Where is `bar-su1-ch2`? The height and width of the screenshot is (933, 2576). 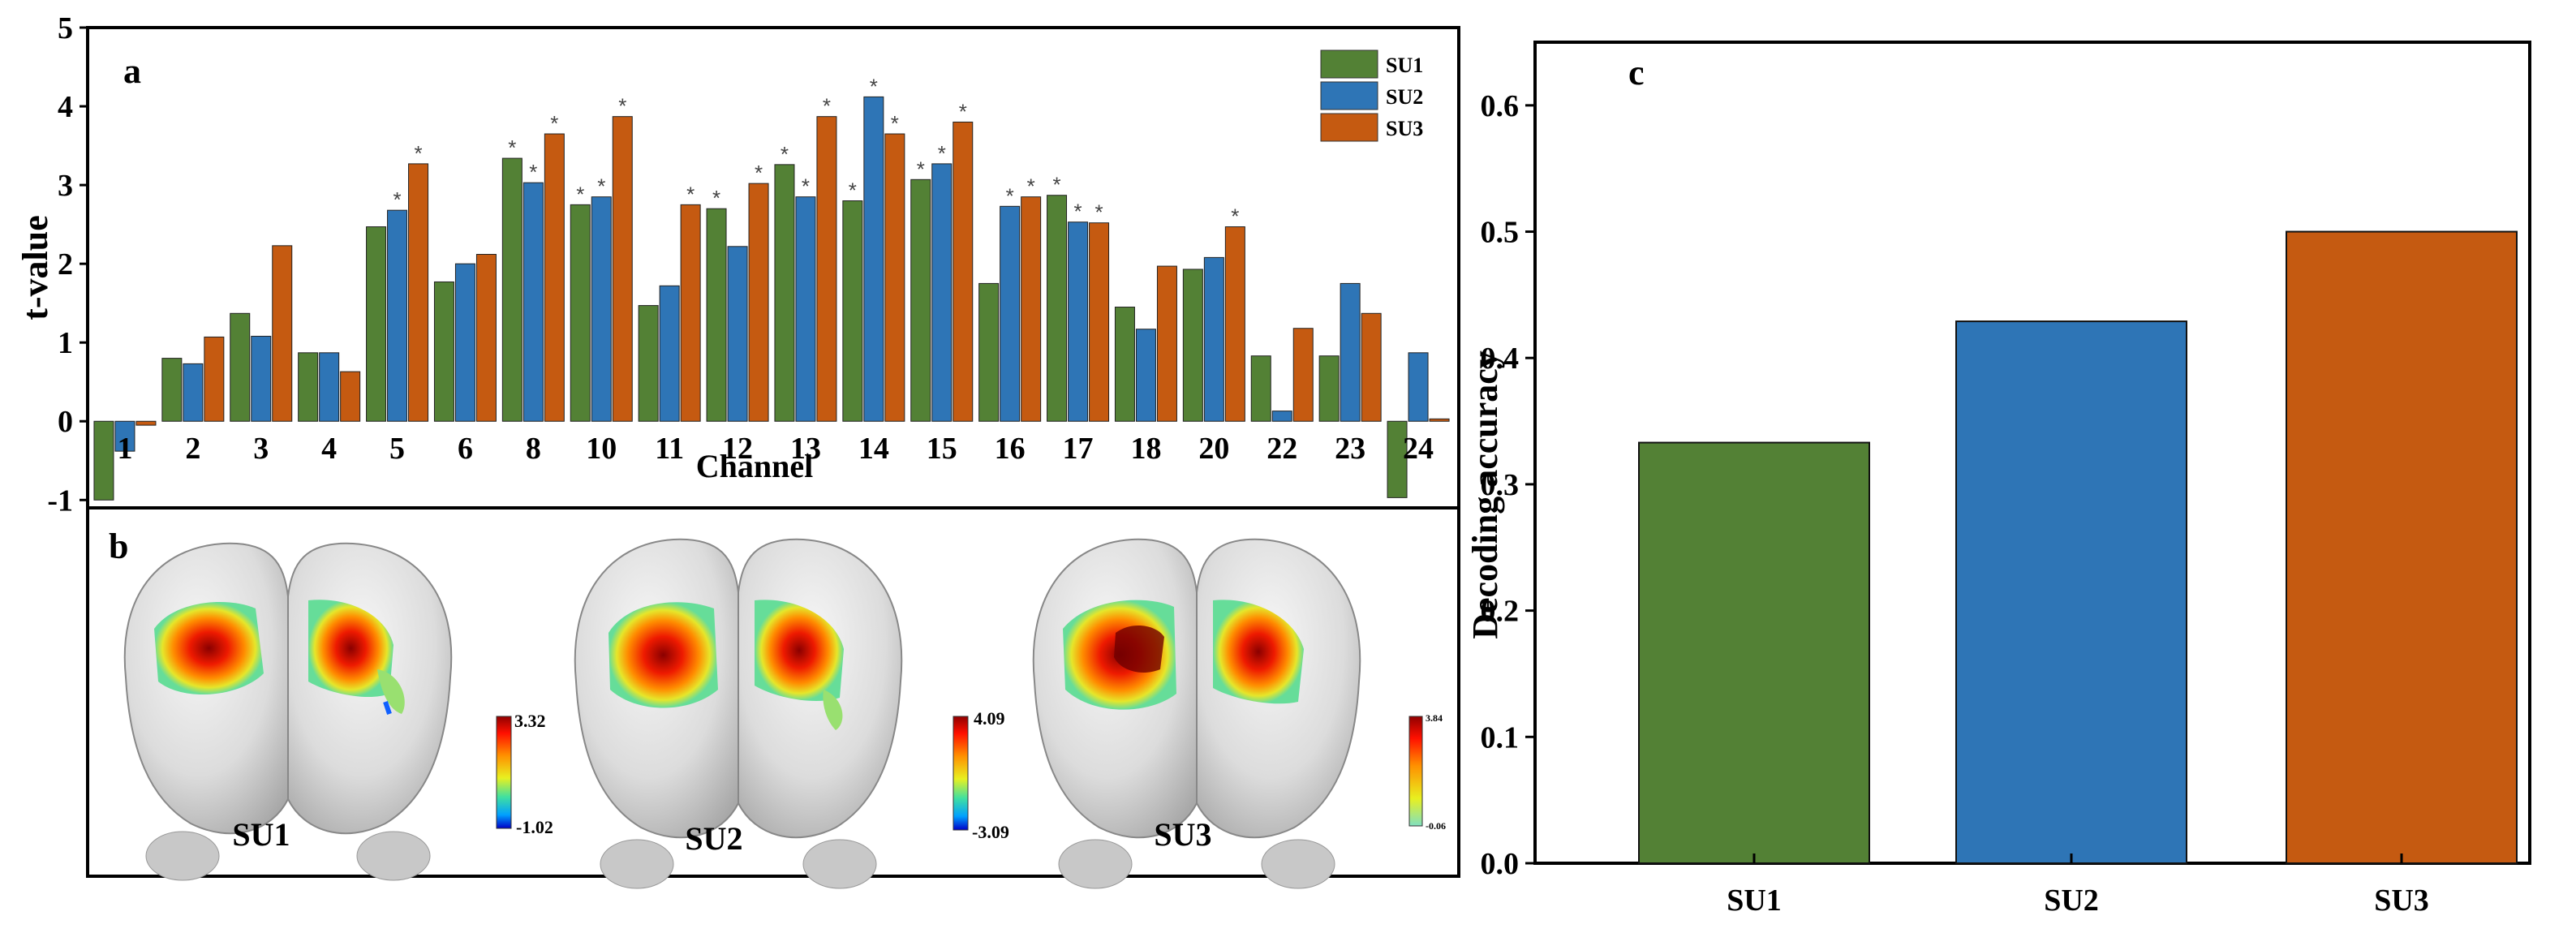 bar-su1-ch2 is located at coordinates (172, 390).